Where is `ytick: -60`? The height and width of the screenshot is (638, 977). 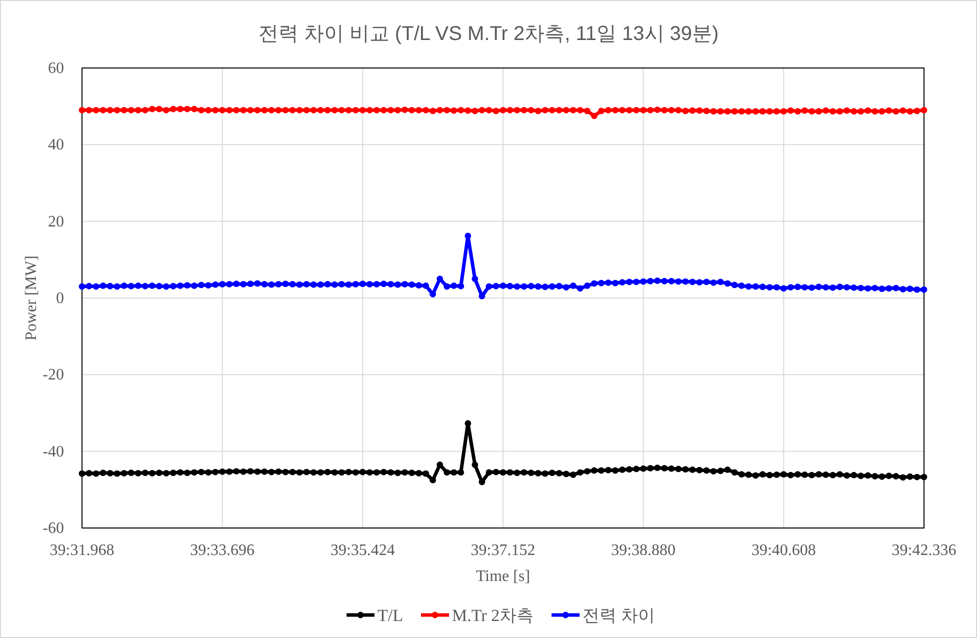 ytick: -60 is located at coordinates (53, 528).